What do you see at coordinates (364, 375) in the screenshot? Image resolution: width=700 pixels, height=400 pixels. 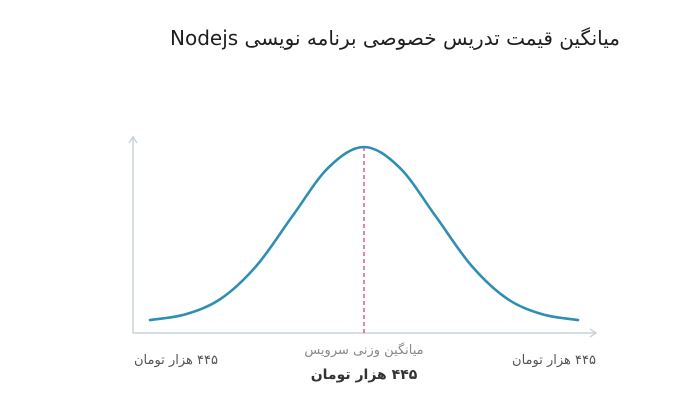 I see `mean-value-label: ۴۴۵ هزار تومان` at bounding box center [364, 375].